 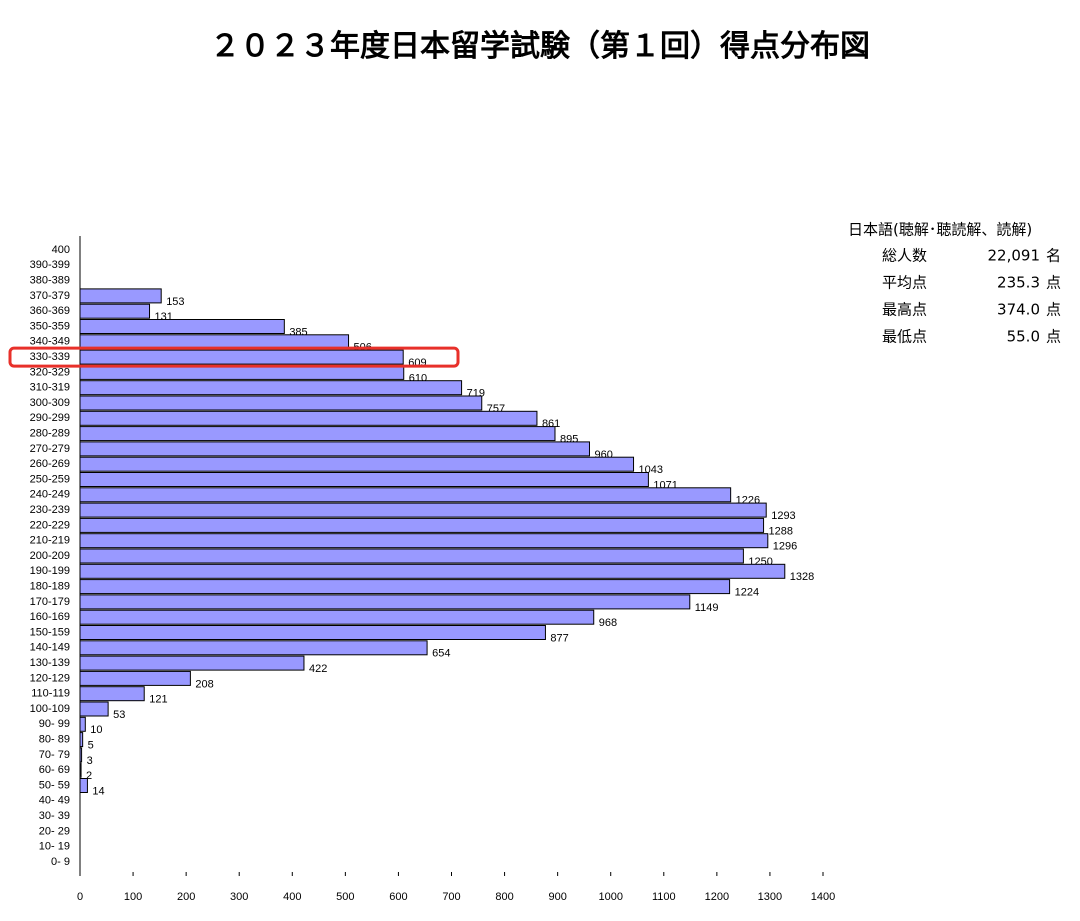 What do you see at coordinates (50, 388) in the screenshot?
I see `y-tick-label: 310-319` at bounding box center [50, 388].